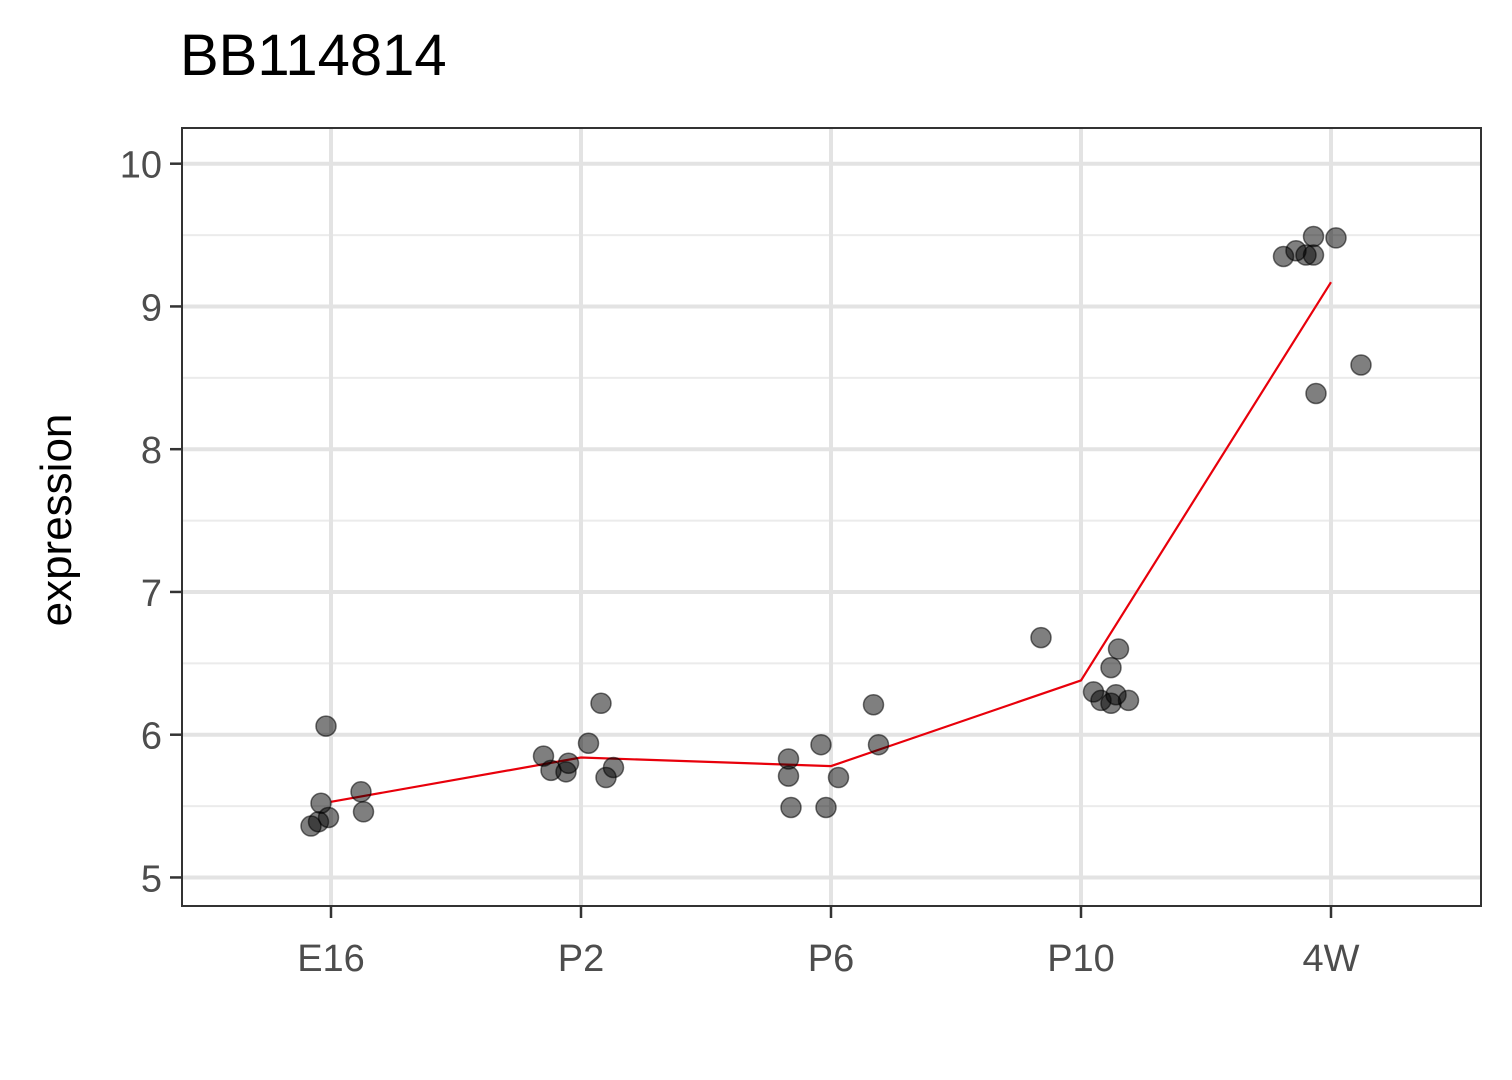  Describe the element at coordinates (141, 166) in the screenshot. I see `y-tick-label: 10` at that location.